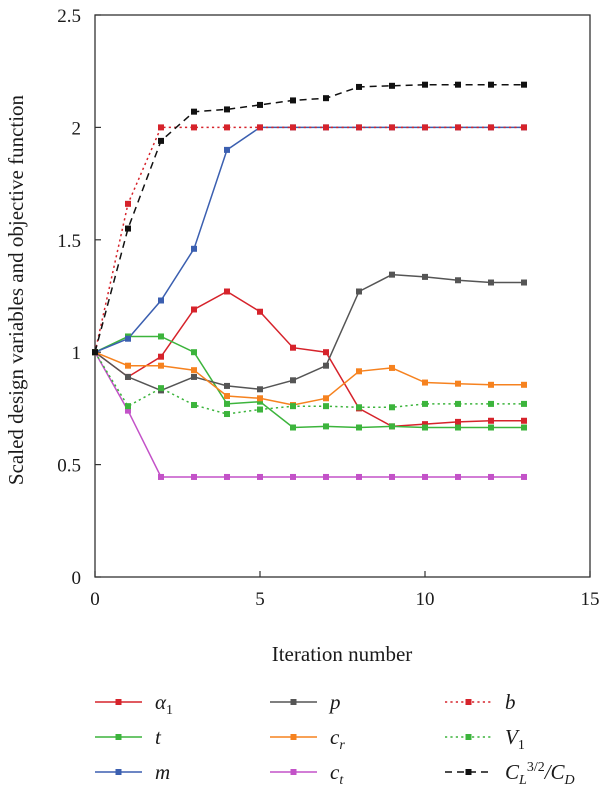 The image size is (600, 789). What do you see at coordinates (260, 599) in the screenshot?
I see `x-tick-label: 5` at bounding box center [260, 599].